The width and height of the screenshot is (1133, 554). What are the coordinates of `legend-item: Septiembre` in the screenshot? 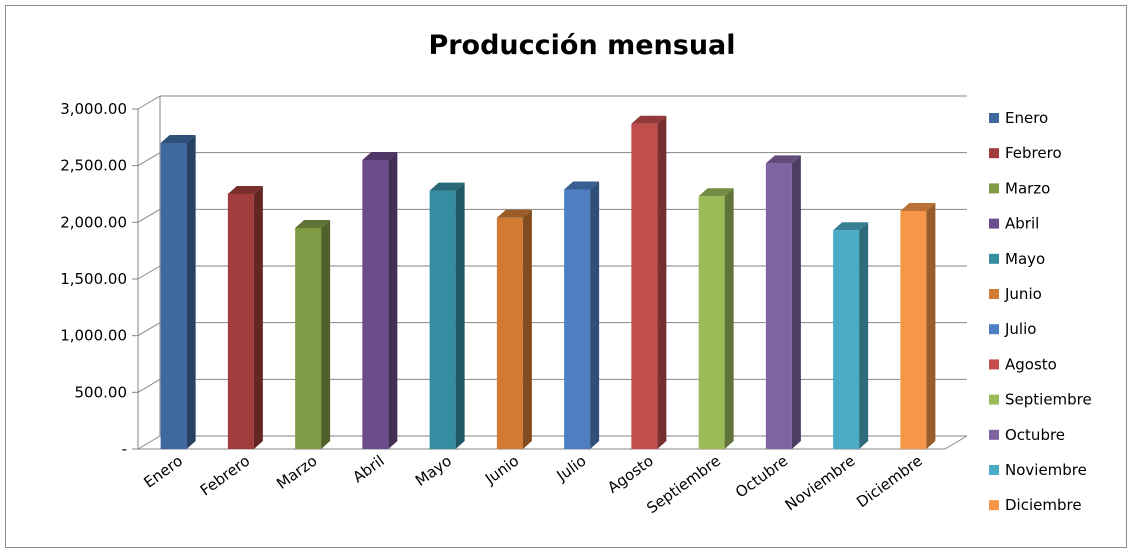 It's located at (1040, 400).